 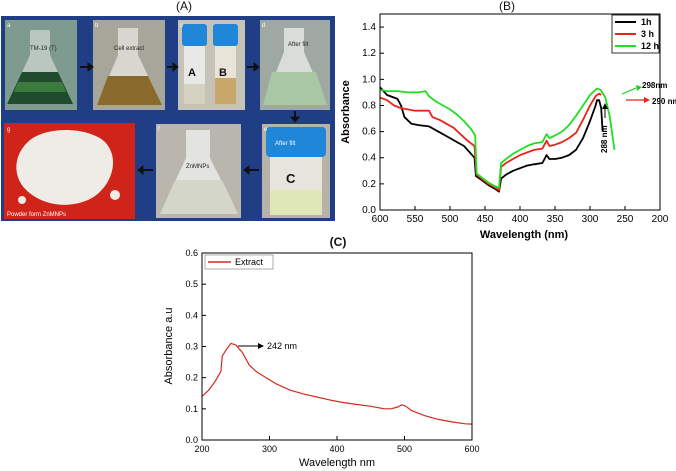 What do you see at coordinates (654, 85) in the screenshot?
I see `annotation-298nm: 298nm` at bounding box center [654, 85].